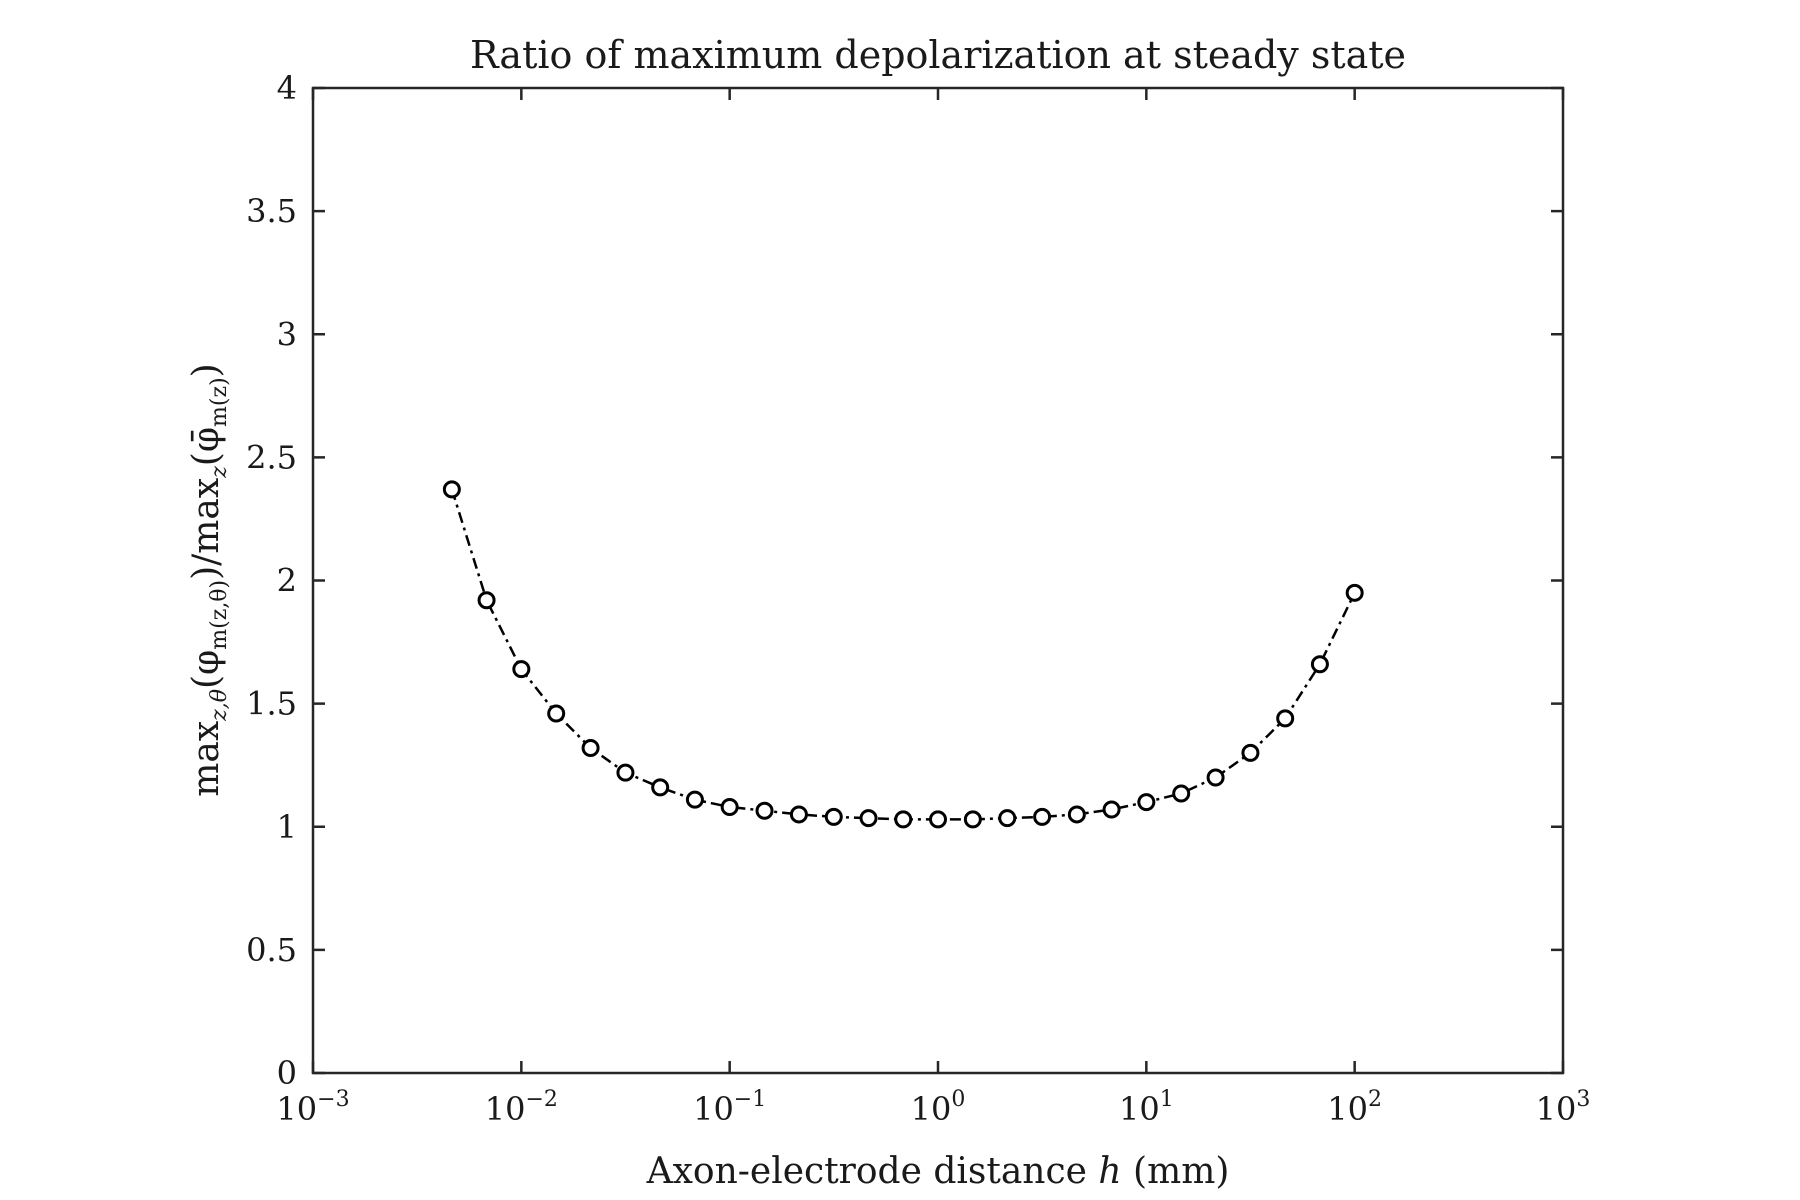 This screenshot has height=1200, width=1800. What do you see at coordinates (271, 457) in the screenshot?
I see `y-tick-label: 2.5` at bounding box center [271, 457].